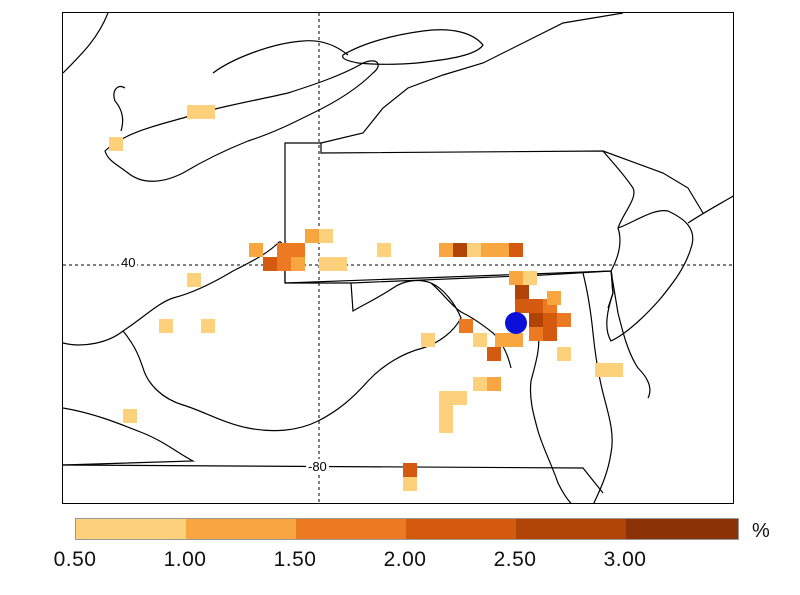 The image size is (800, 595). I want to click on pennsylvania-border, so click(459, 213).